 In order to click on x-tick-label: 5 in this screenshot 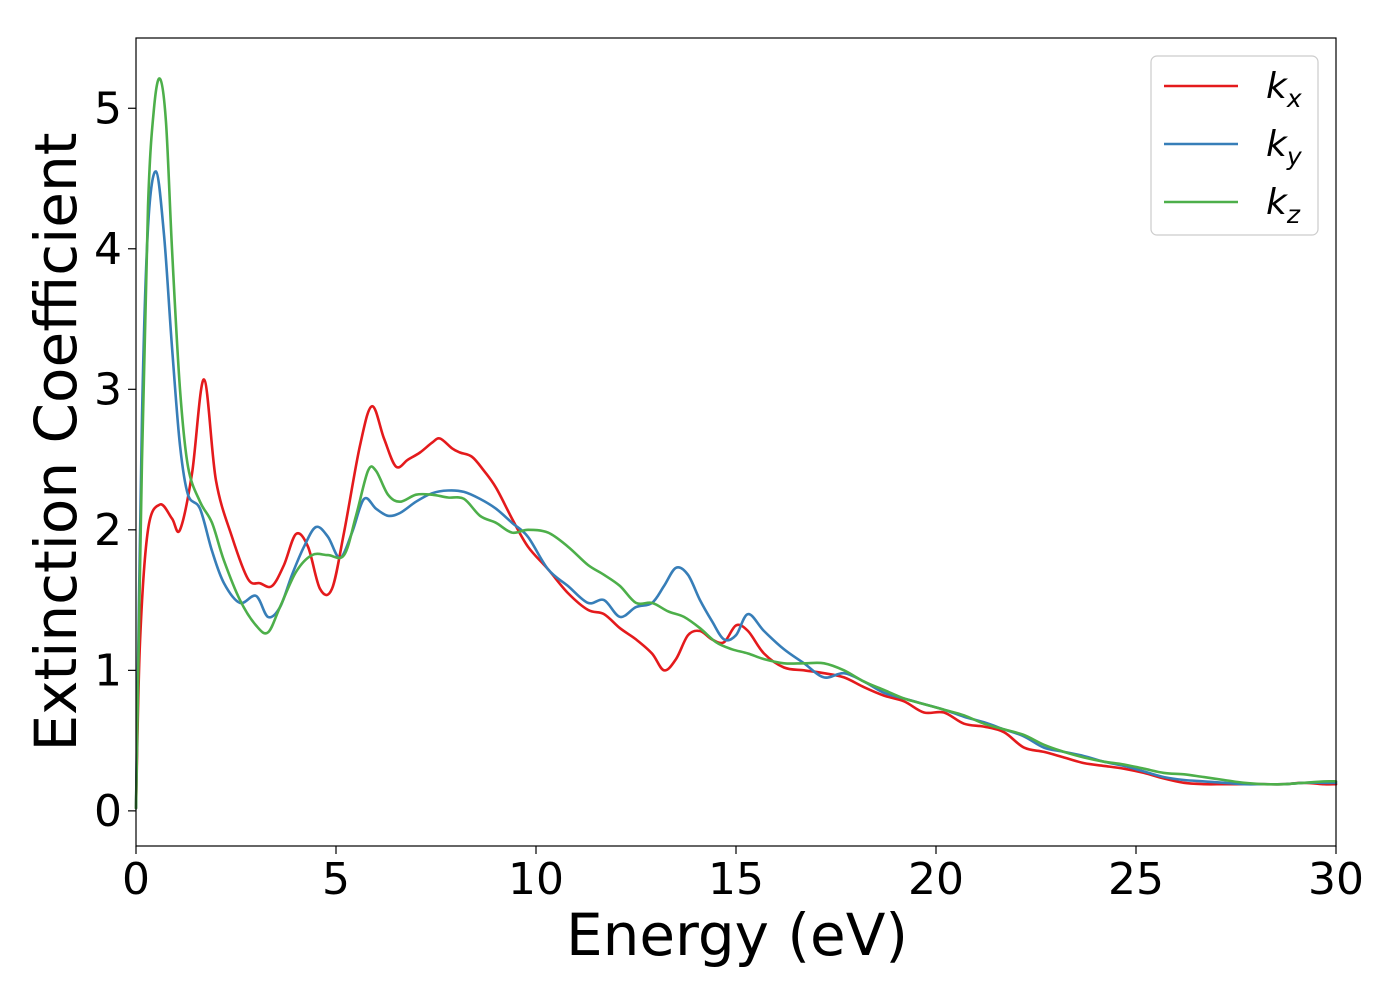, I will do `click(336, 879)`.